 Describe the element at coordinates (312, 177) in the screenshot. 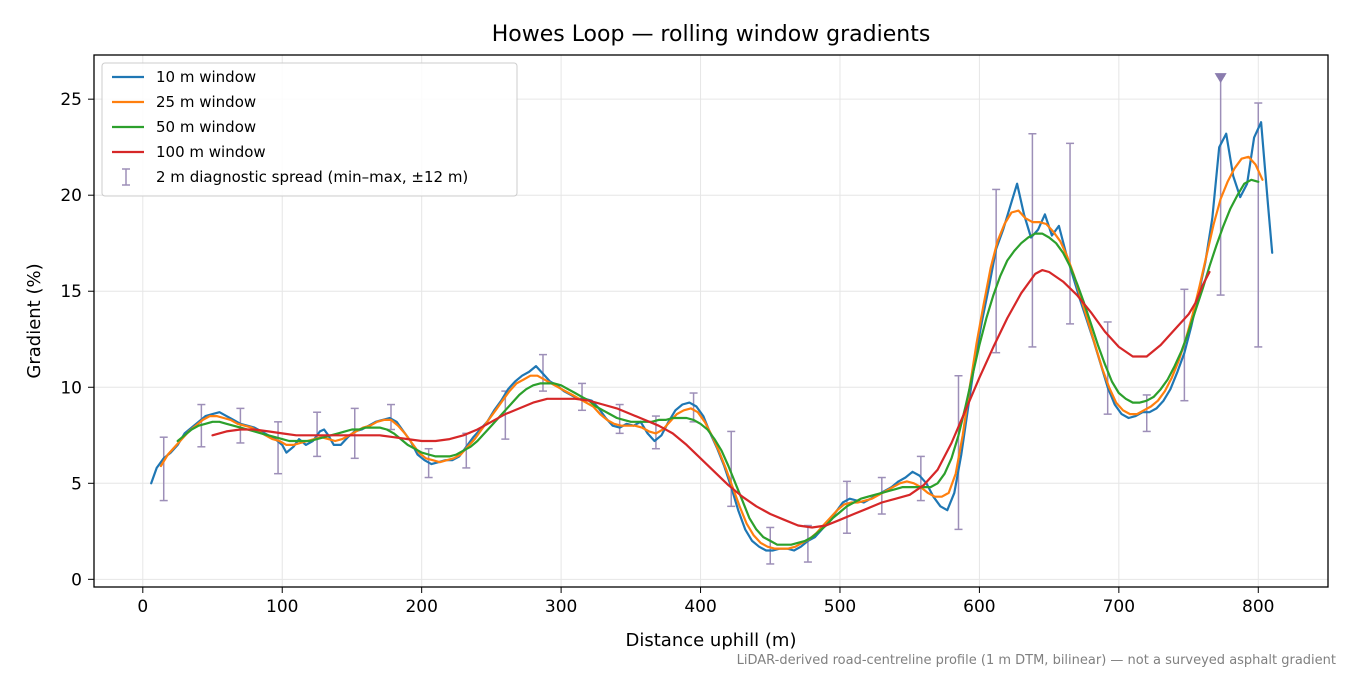

I see `legend-label: 2 m diagnostic spread (min–max, ±12 m)` at that location.